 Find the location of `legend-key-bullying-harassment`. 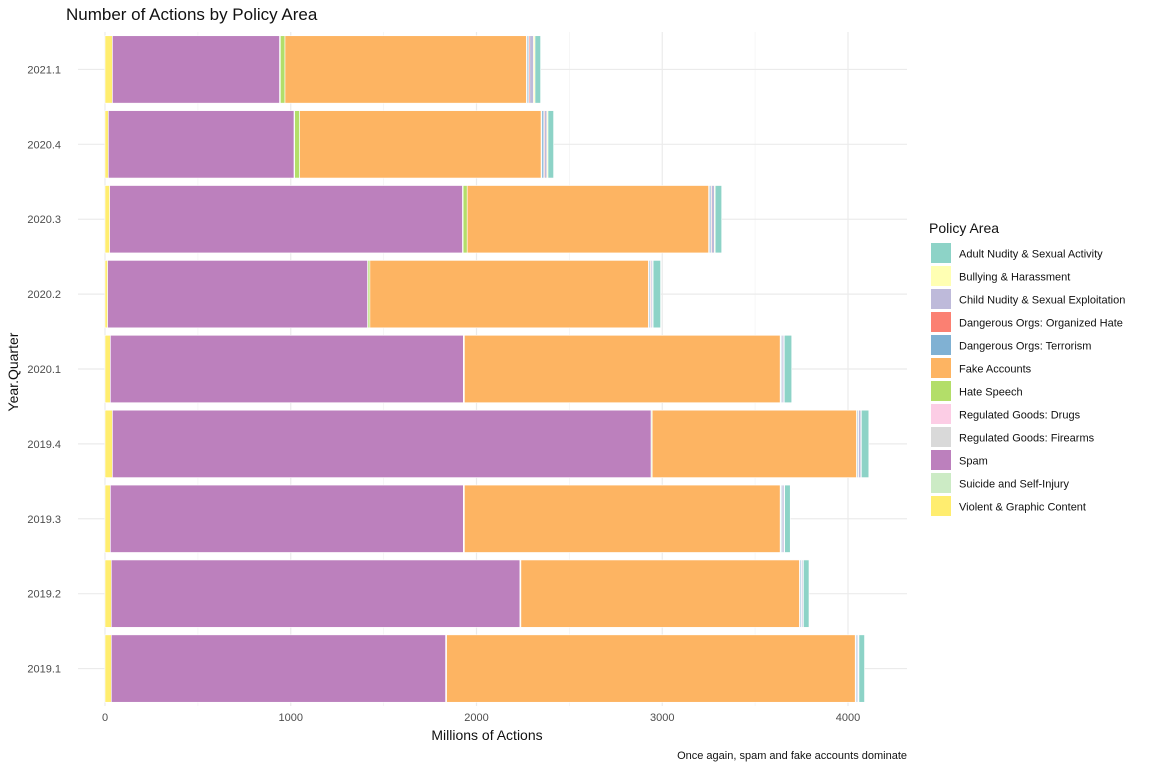

legend-key-bullying-harassment is located at coordinates (941, 276).